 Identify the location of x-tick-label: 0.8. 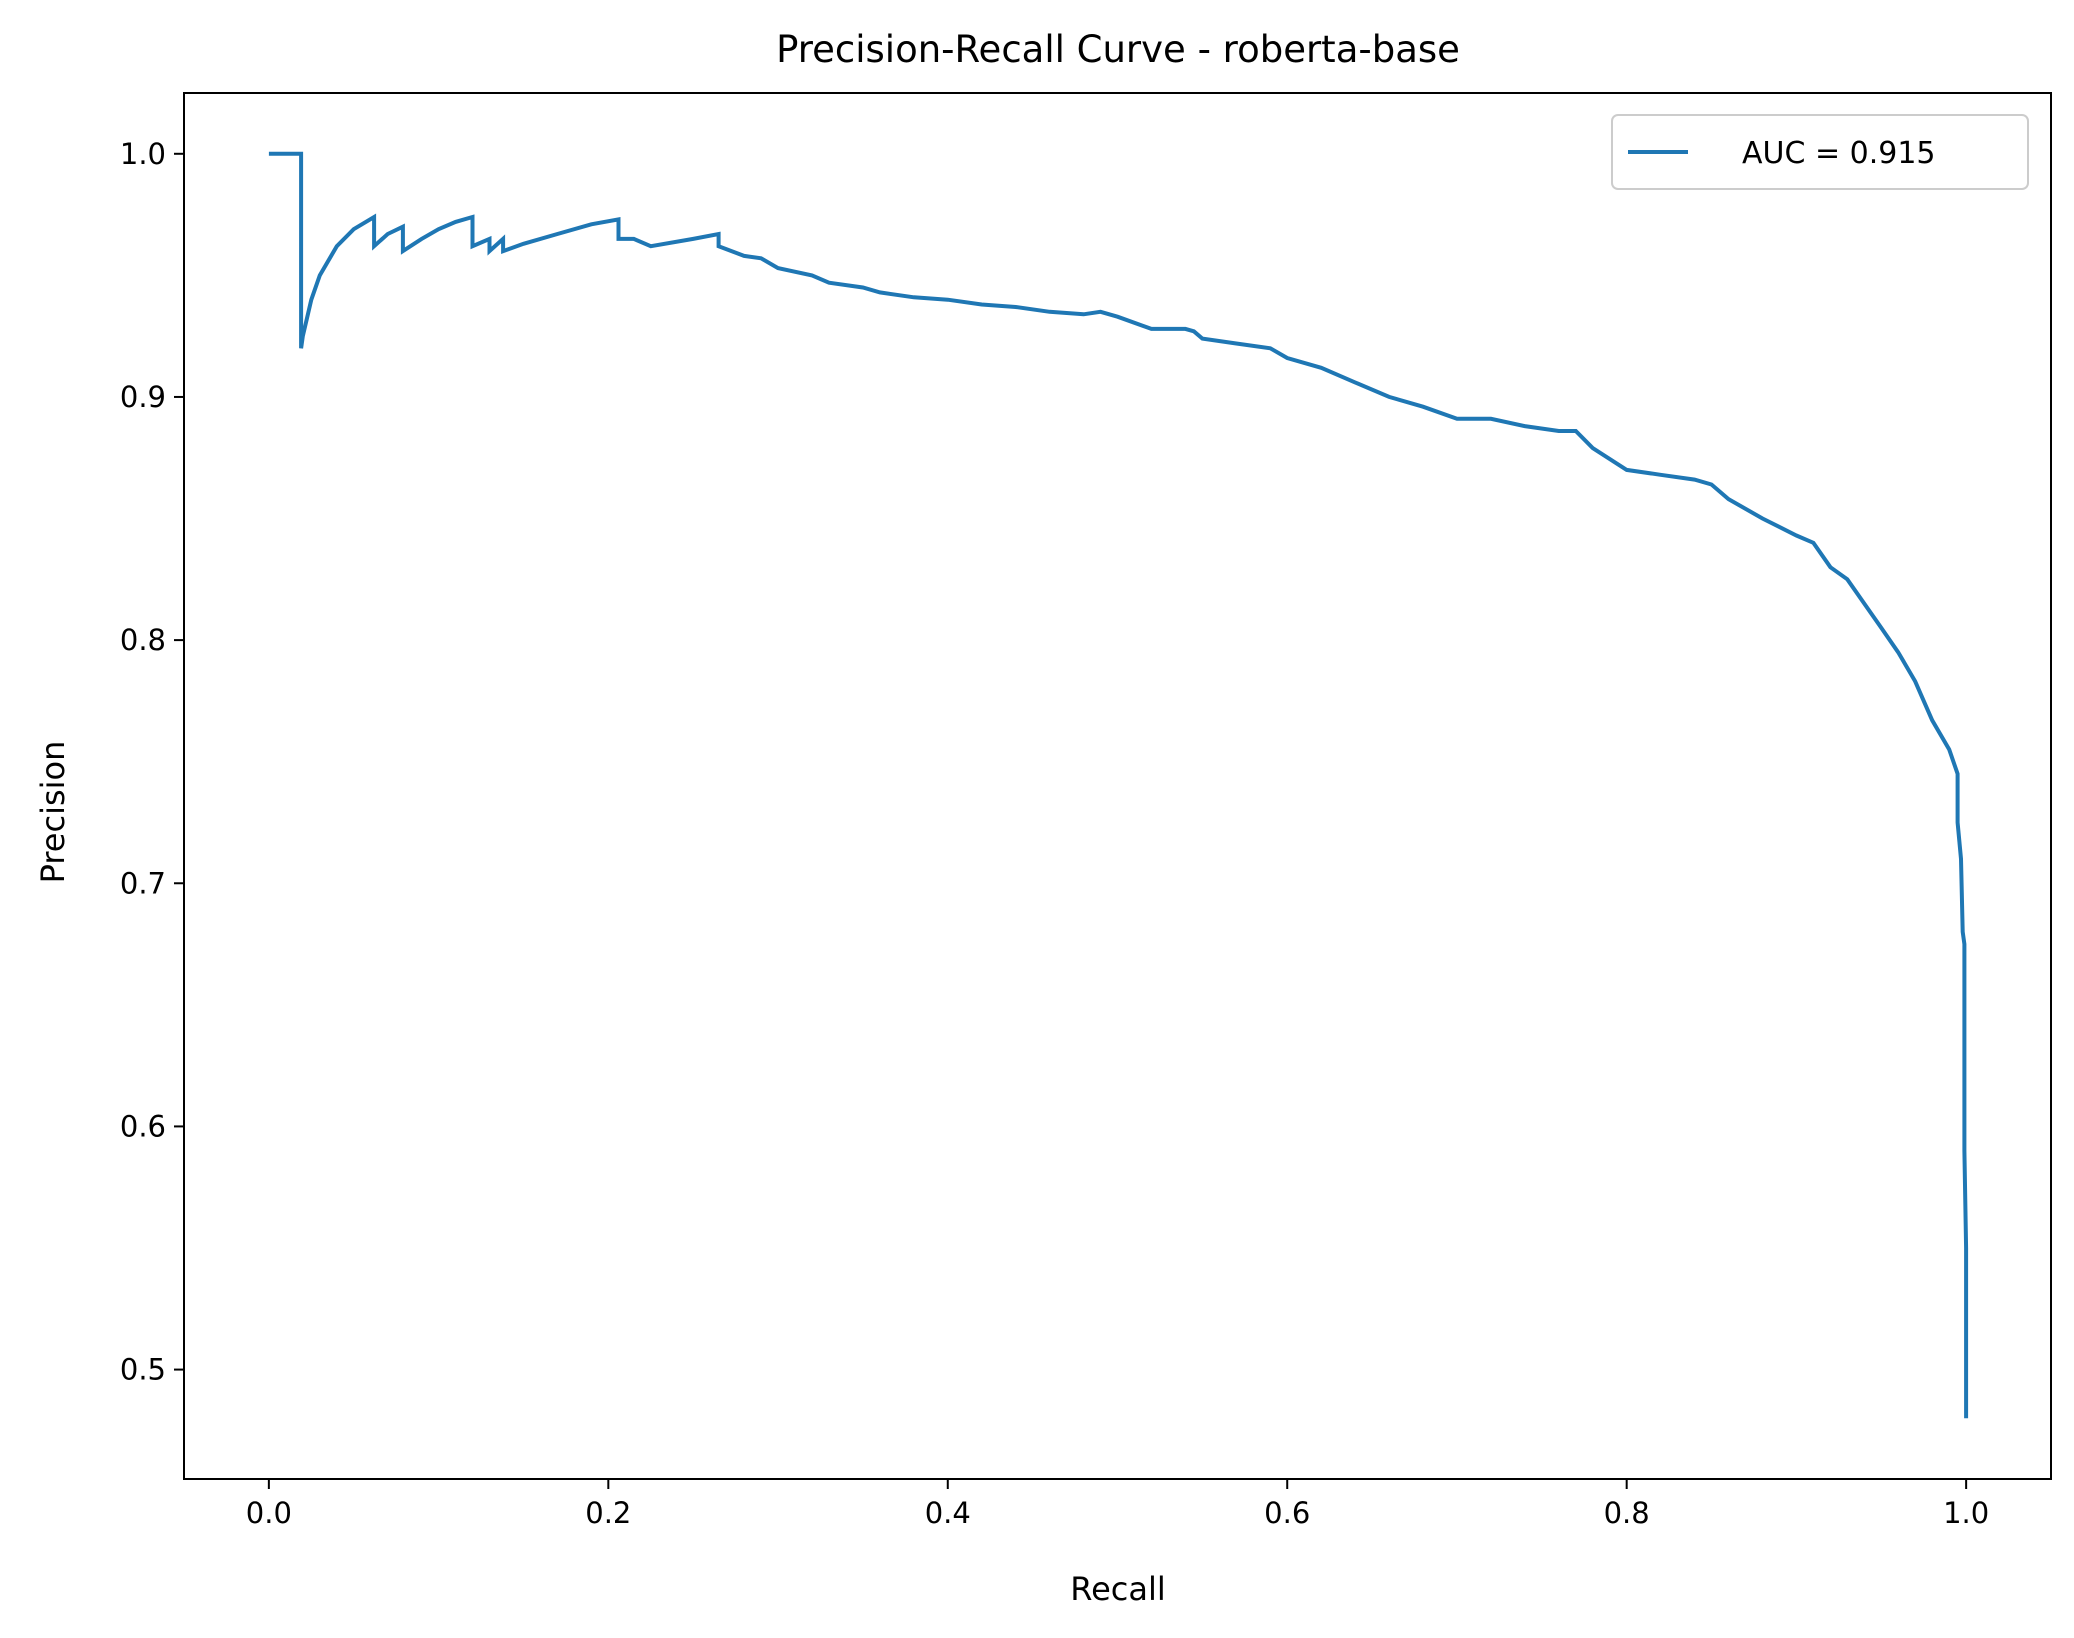
(1627, 1513).